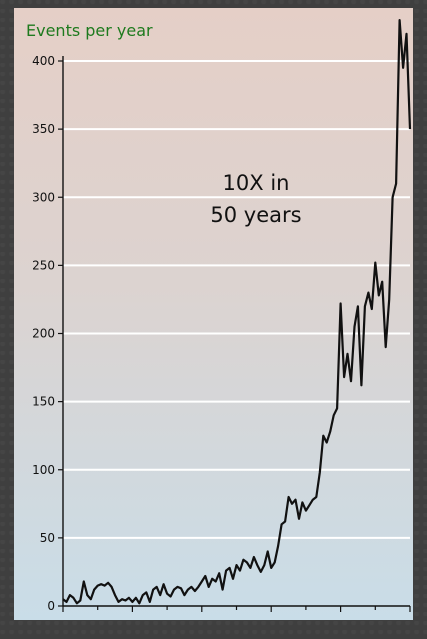  What do you see at coordinates (43, 470) in the screenshot?
I see `y-tick-label-100: 100` at bounding box center [43, 470].